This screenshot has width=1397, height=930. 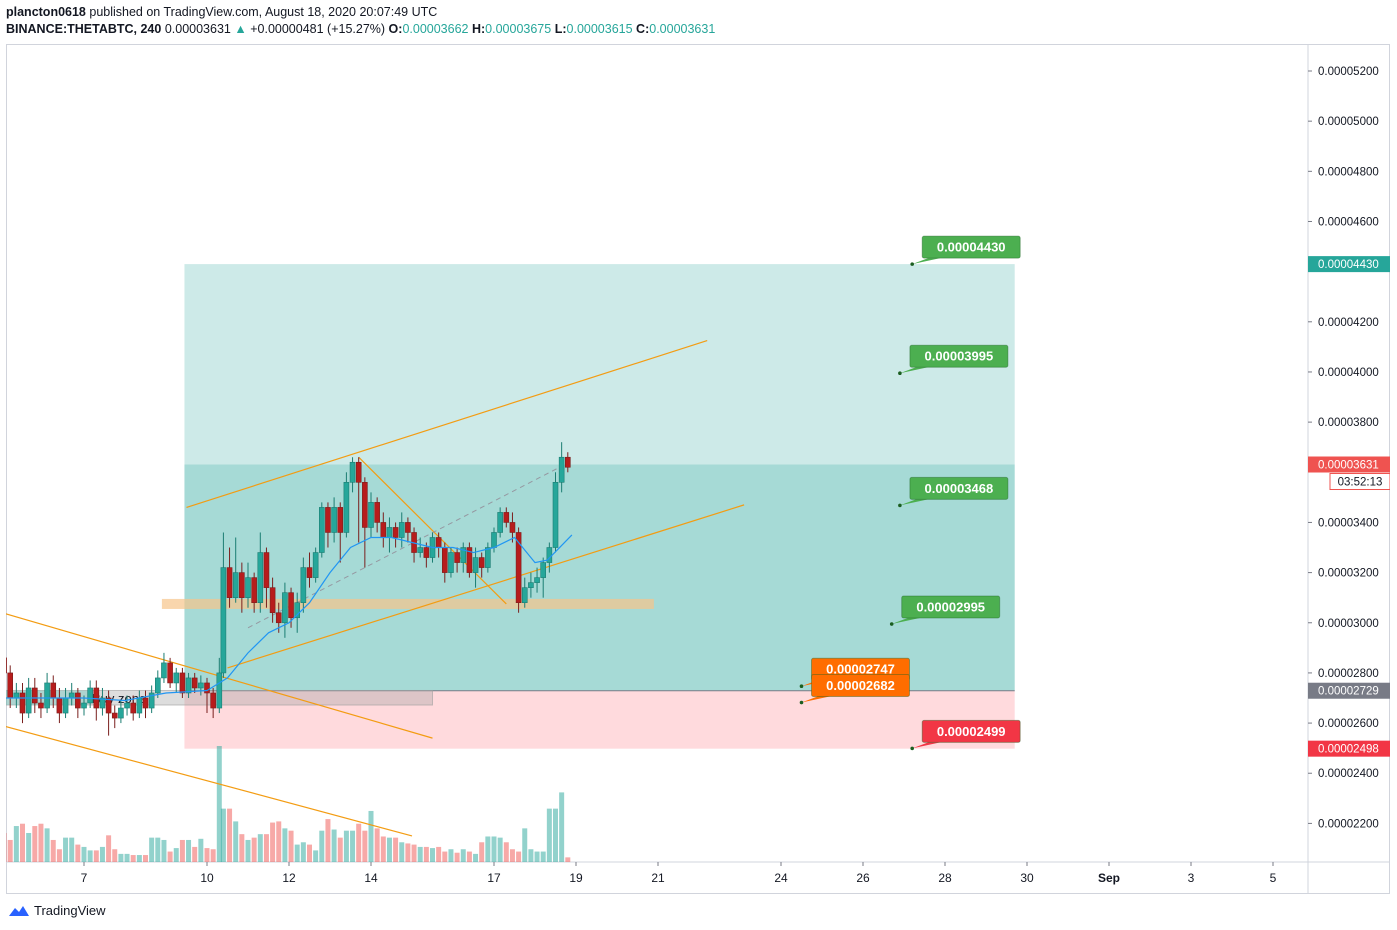 What do you see at coordinates (599, 29) in the screenshot?
I see `low-value: 0.00003615` at bounding box center [599, 29].